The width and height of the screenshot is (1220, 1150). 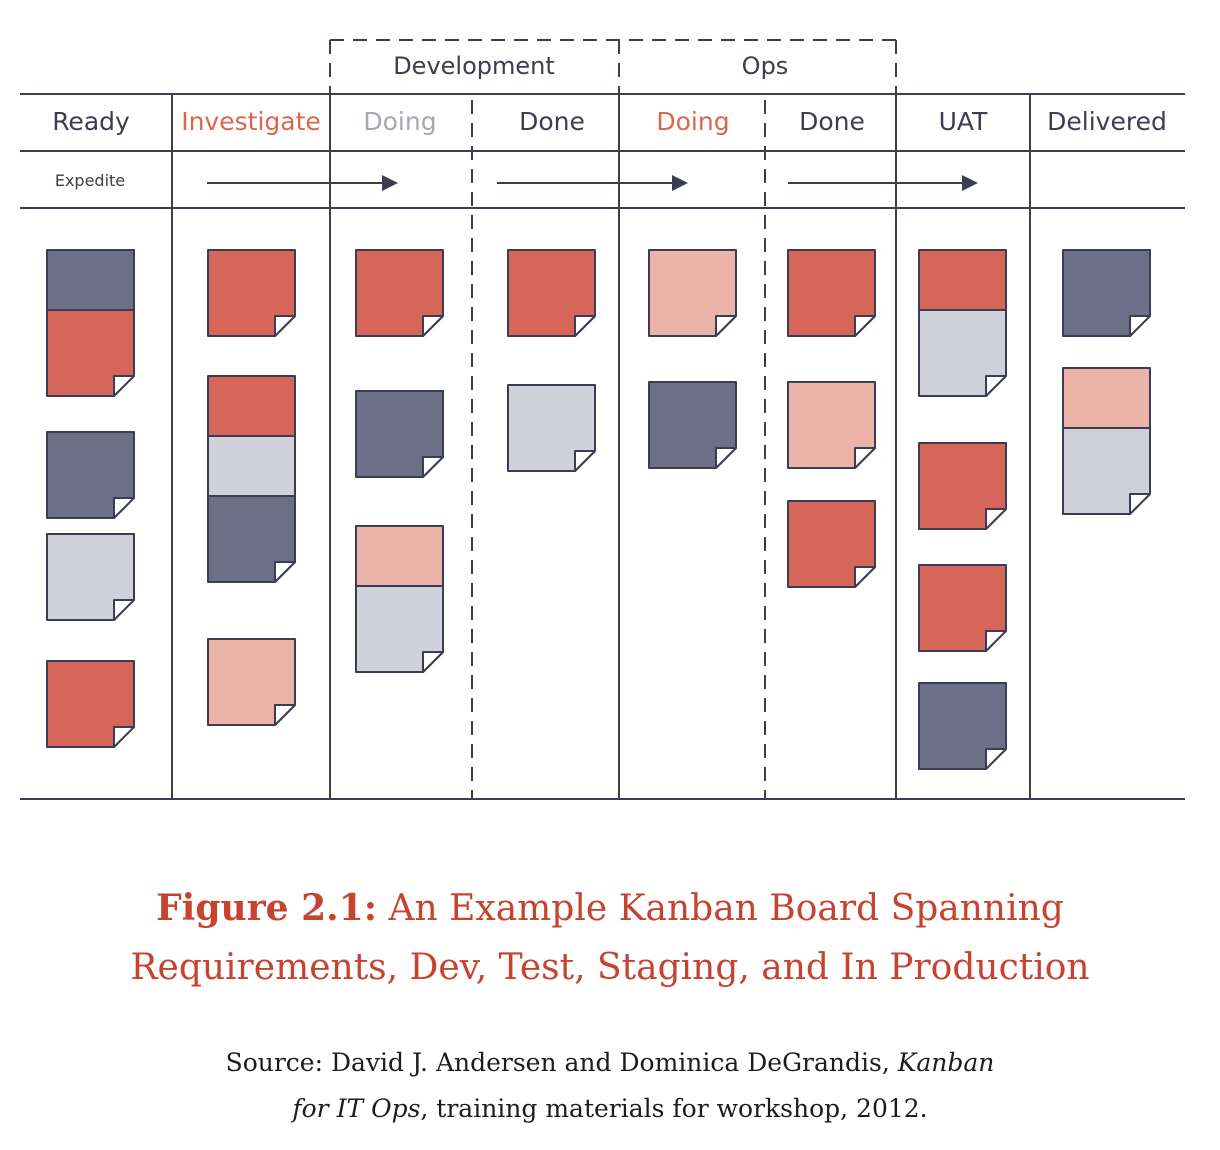 I want to click on column-header-delivered: Delivered, so click(x=1107, y=121).